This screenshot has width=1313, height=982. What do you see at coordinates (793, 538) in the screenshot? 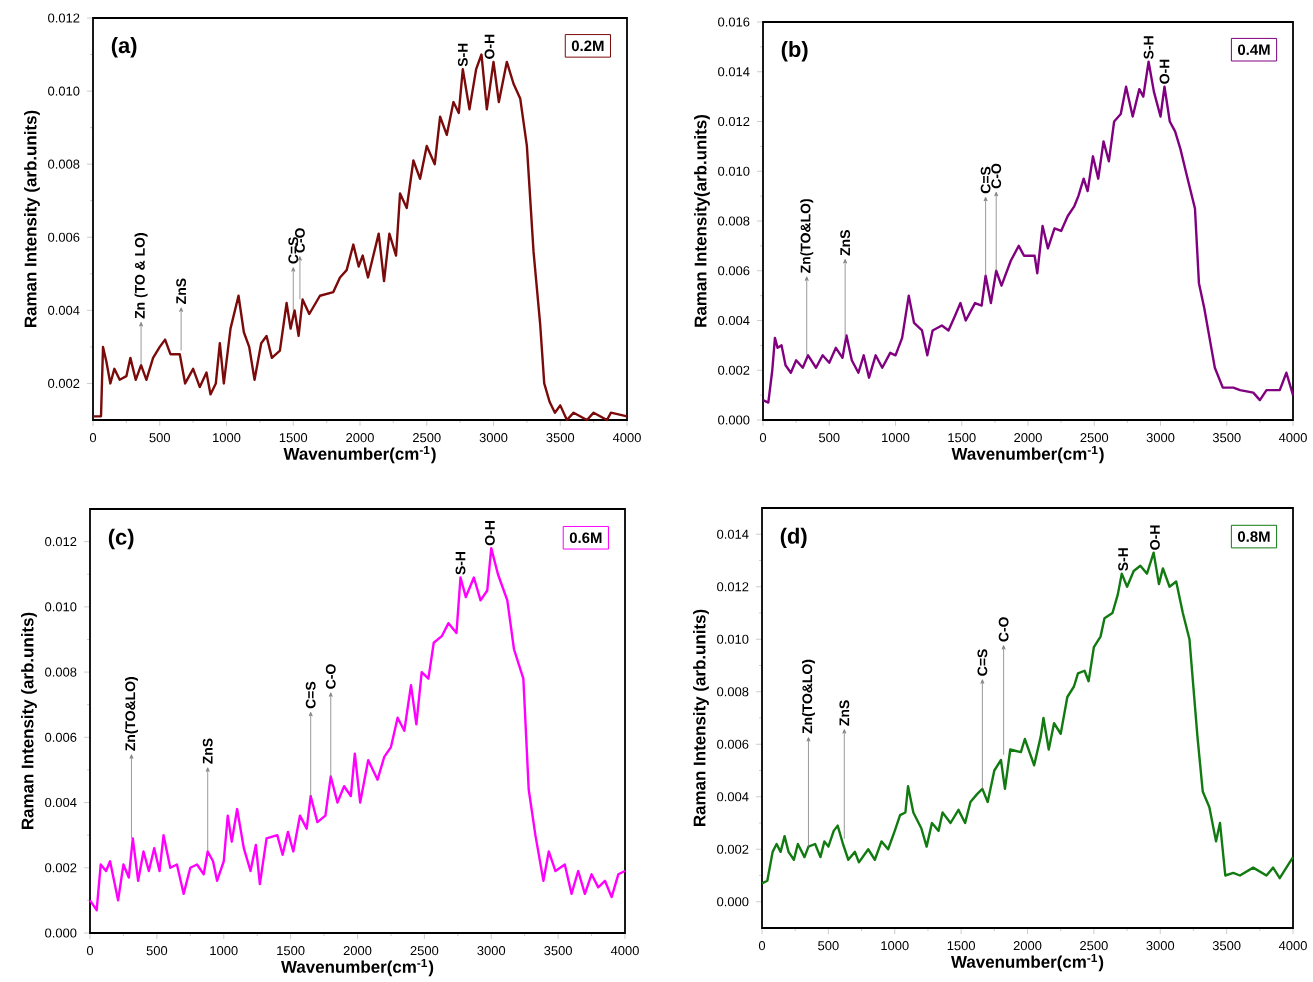
I see `annotation: (d)` at bounding box center [793, 538].